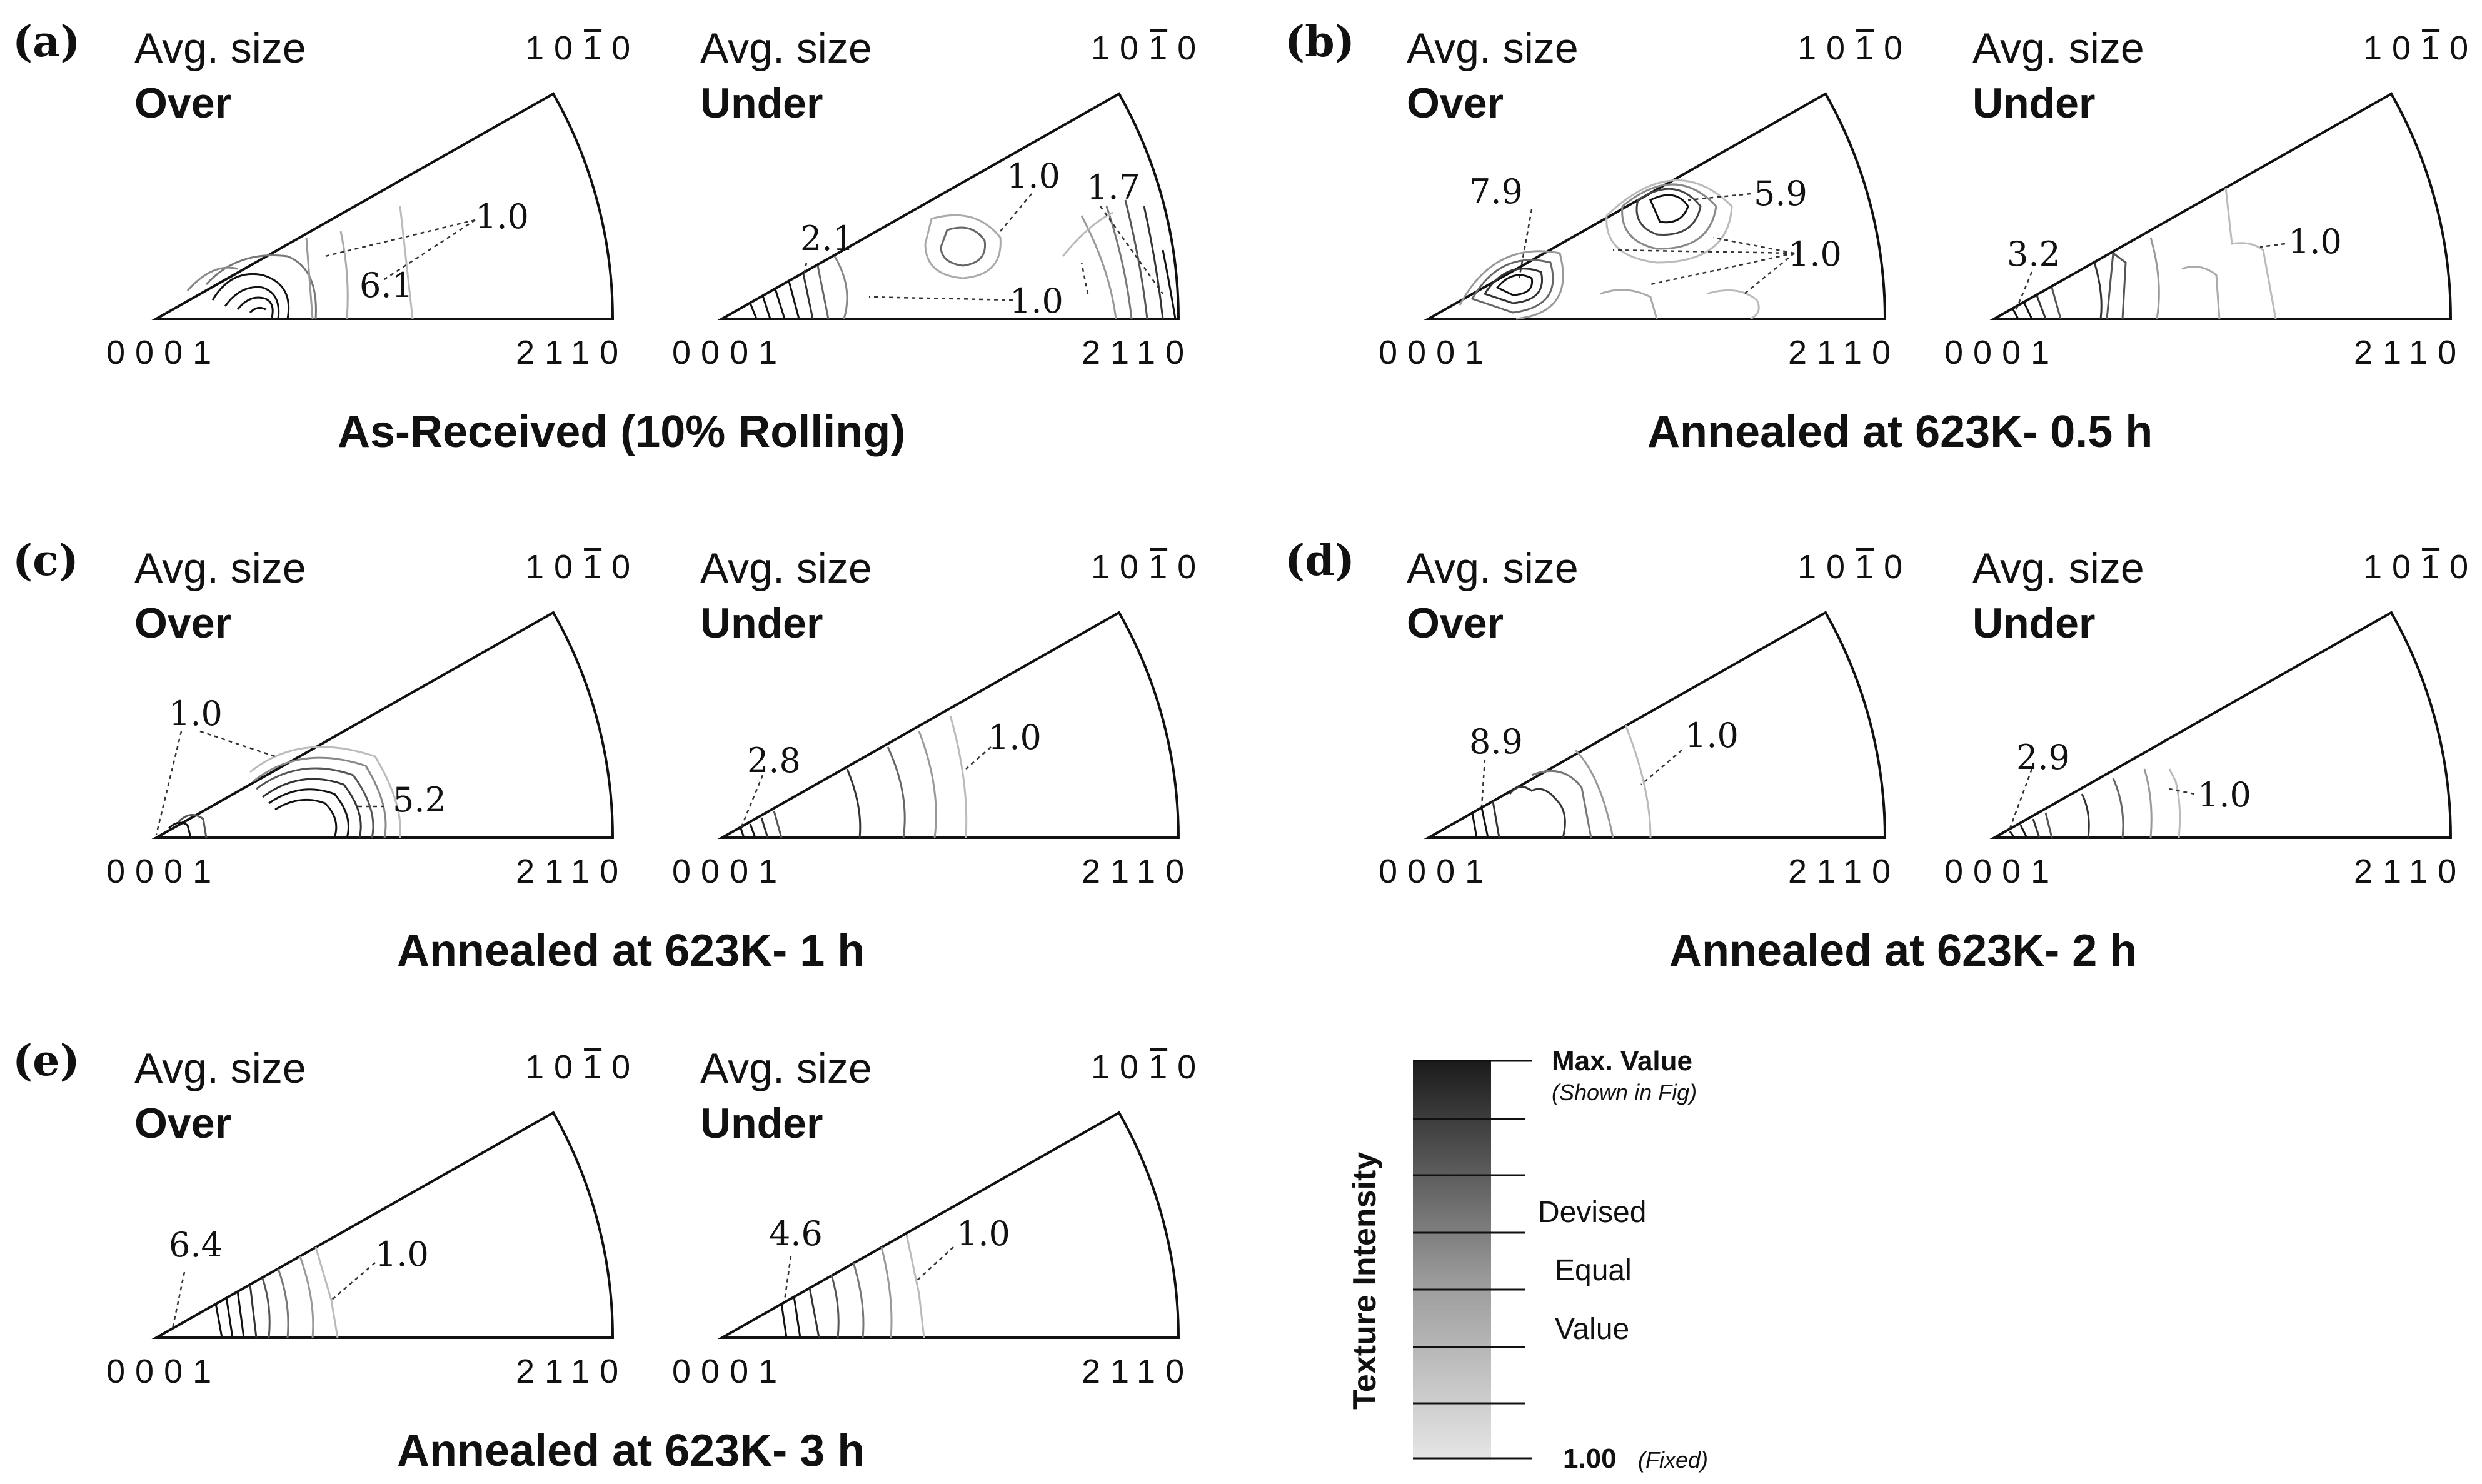 The width and height of the screenshot is (2482, 1484). Describe the element at coordinates (1592, 1212) in the screenshot. I see `legend-mid-line1: Devised` at that location.